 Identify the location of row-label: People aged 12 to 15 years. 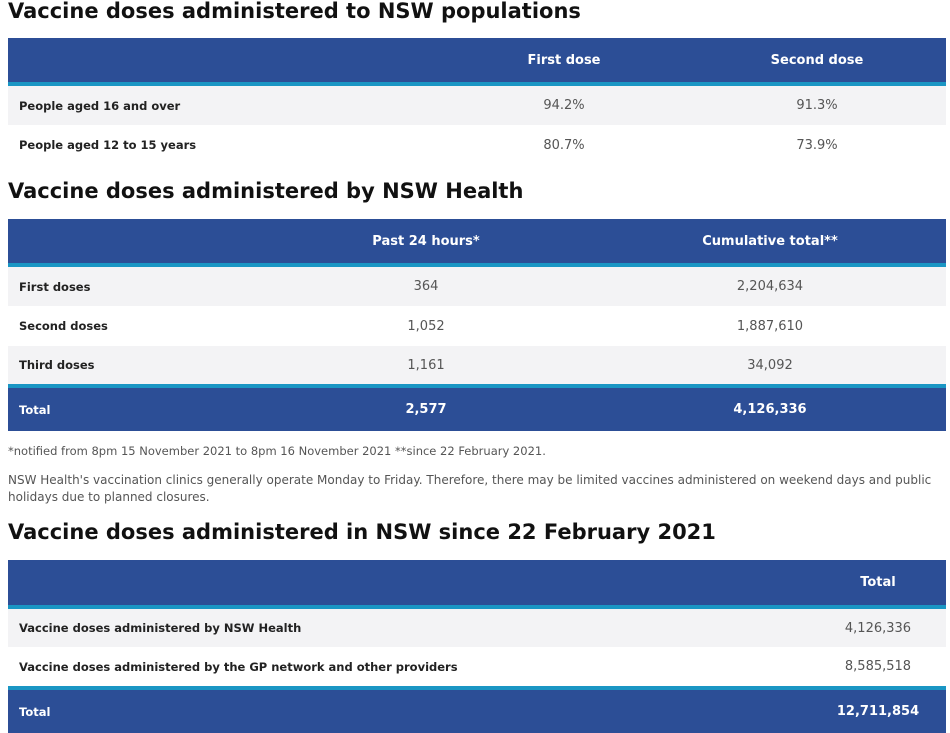
(108, 145).